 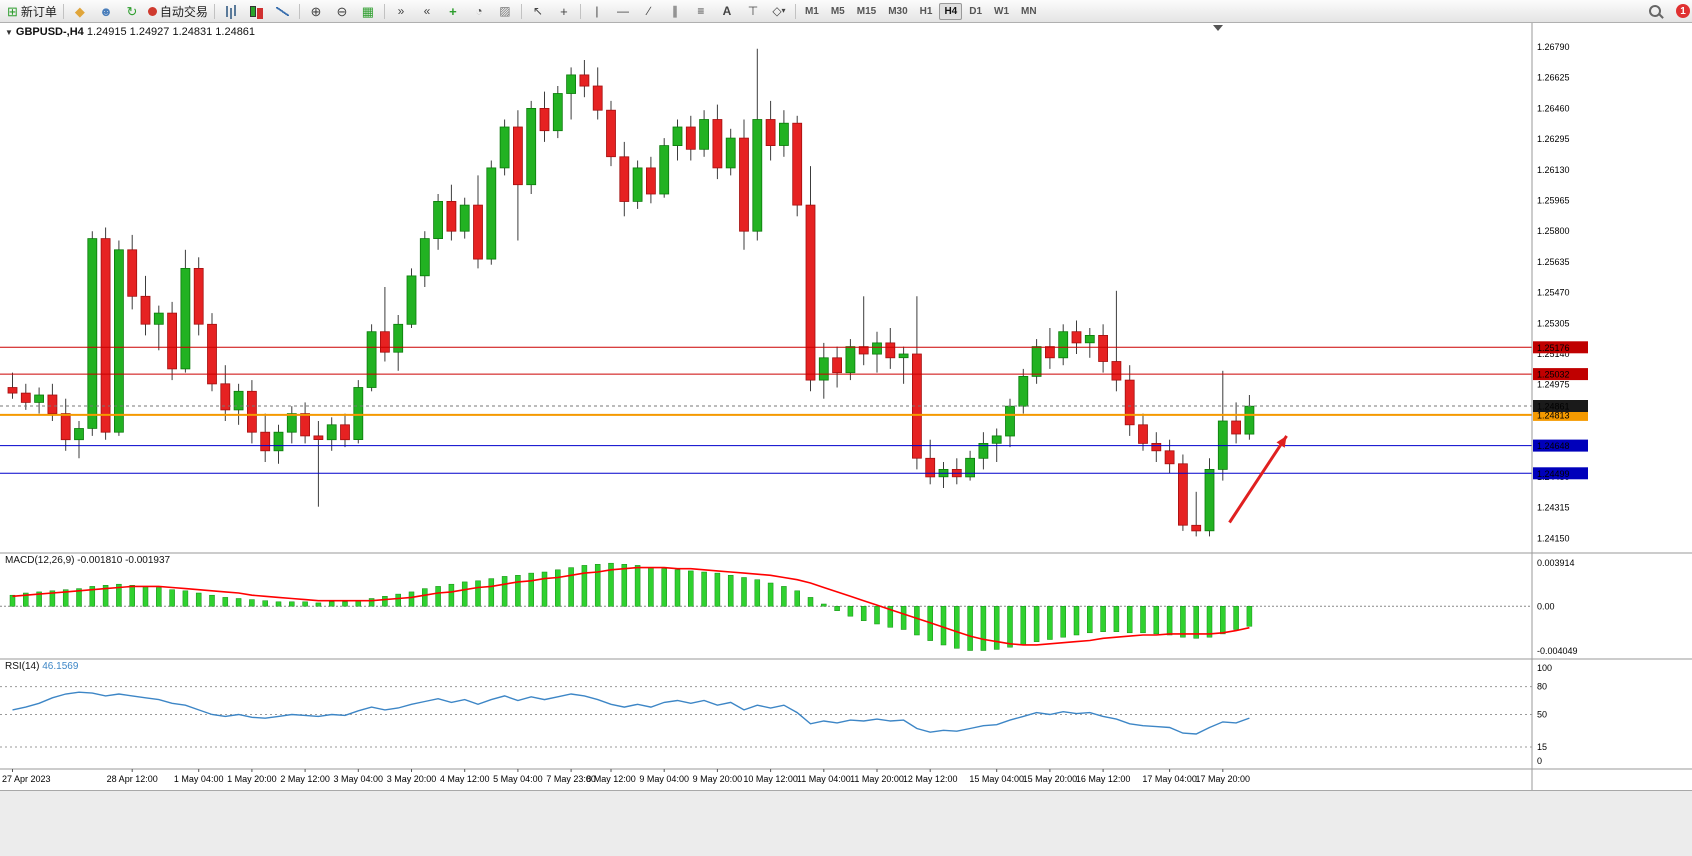 I want to click on svg-text: 1.26460, so click(x=1553, y=108).